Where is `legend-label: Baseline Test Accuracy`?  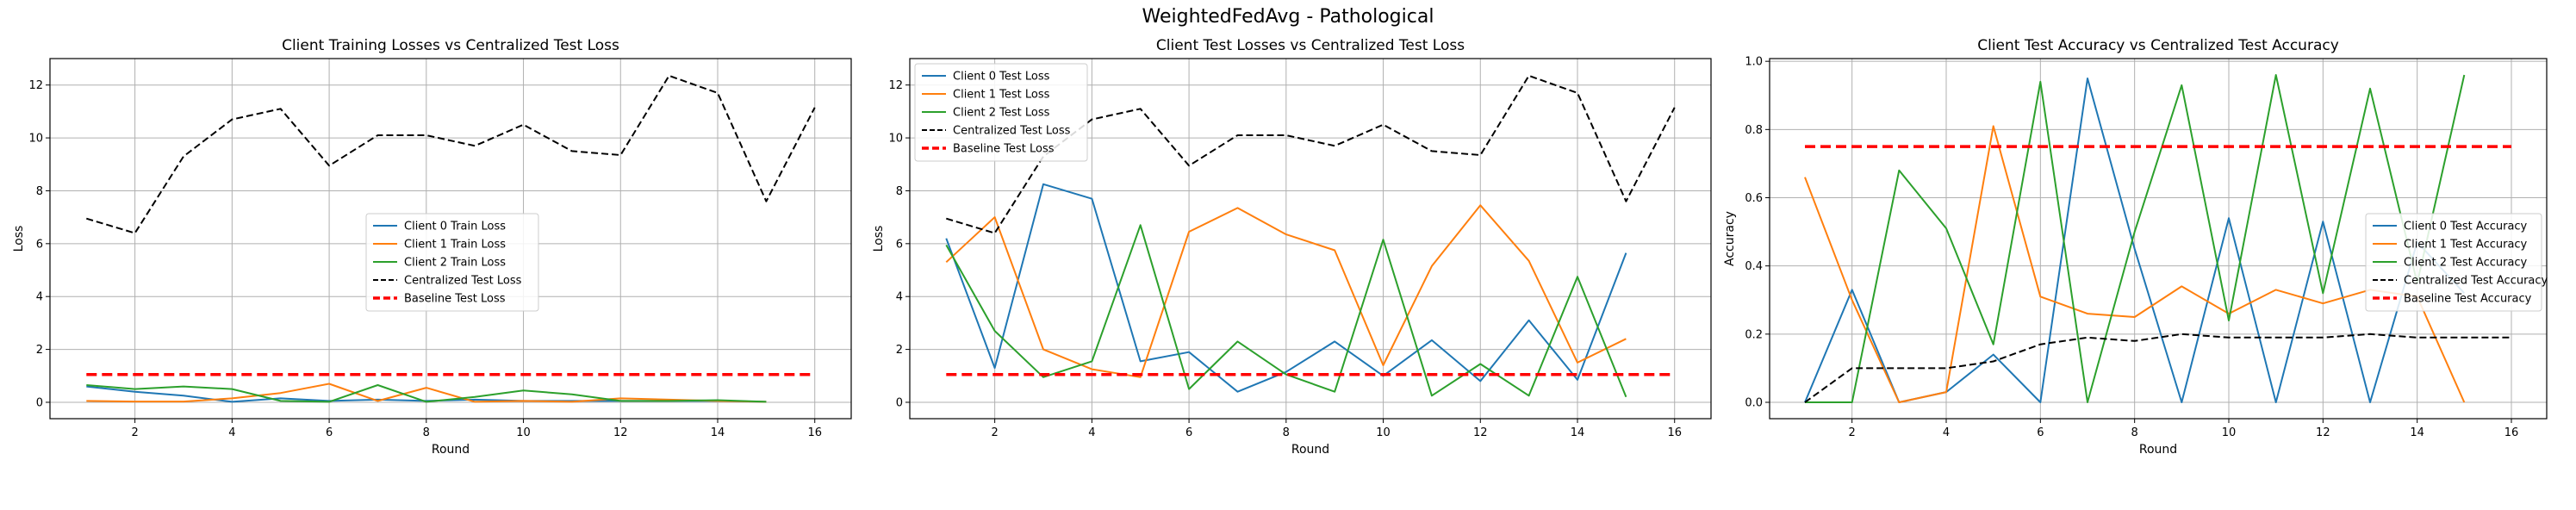
legend-label: Baseline Test Accuracy is located at coordinates (2468, 300).